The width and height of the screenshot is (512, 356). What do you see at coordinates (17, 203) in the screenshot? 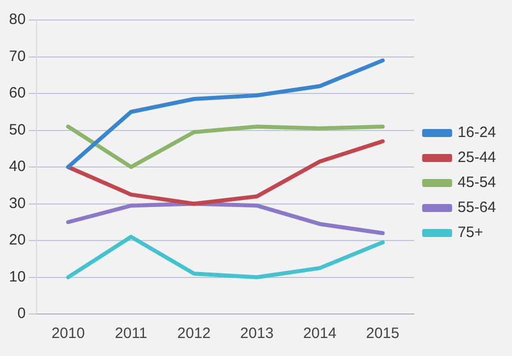
I see `y-tick-label: 30` at bounding box center [17, 203].